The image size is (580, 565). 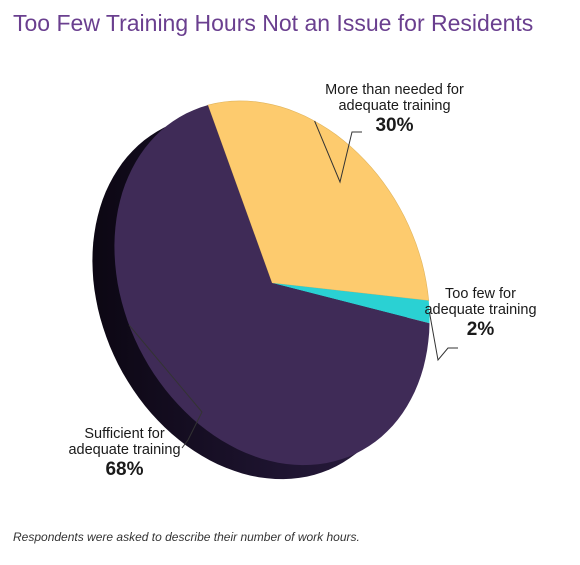 What do you see at coordinates (124, 434) in the screenshot?
I see `label-sufficient-line1: Sufficient for` at bounding box center [124, 434].